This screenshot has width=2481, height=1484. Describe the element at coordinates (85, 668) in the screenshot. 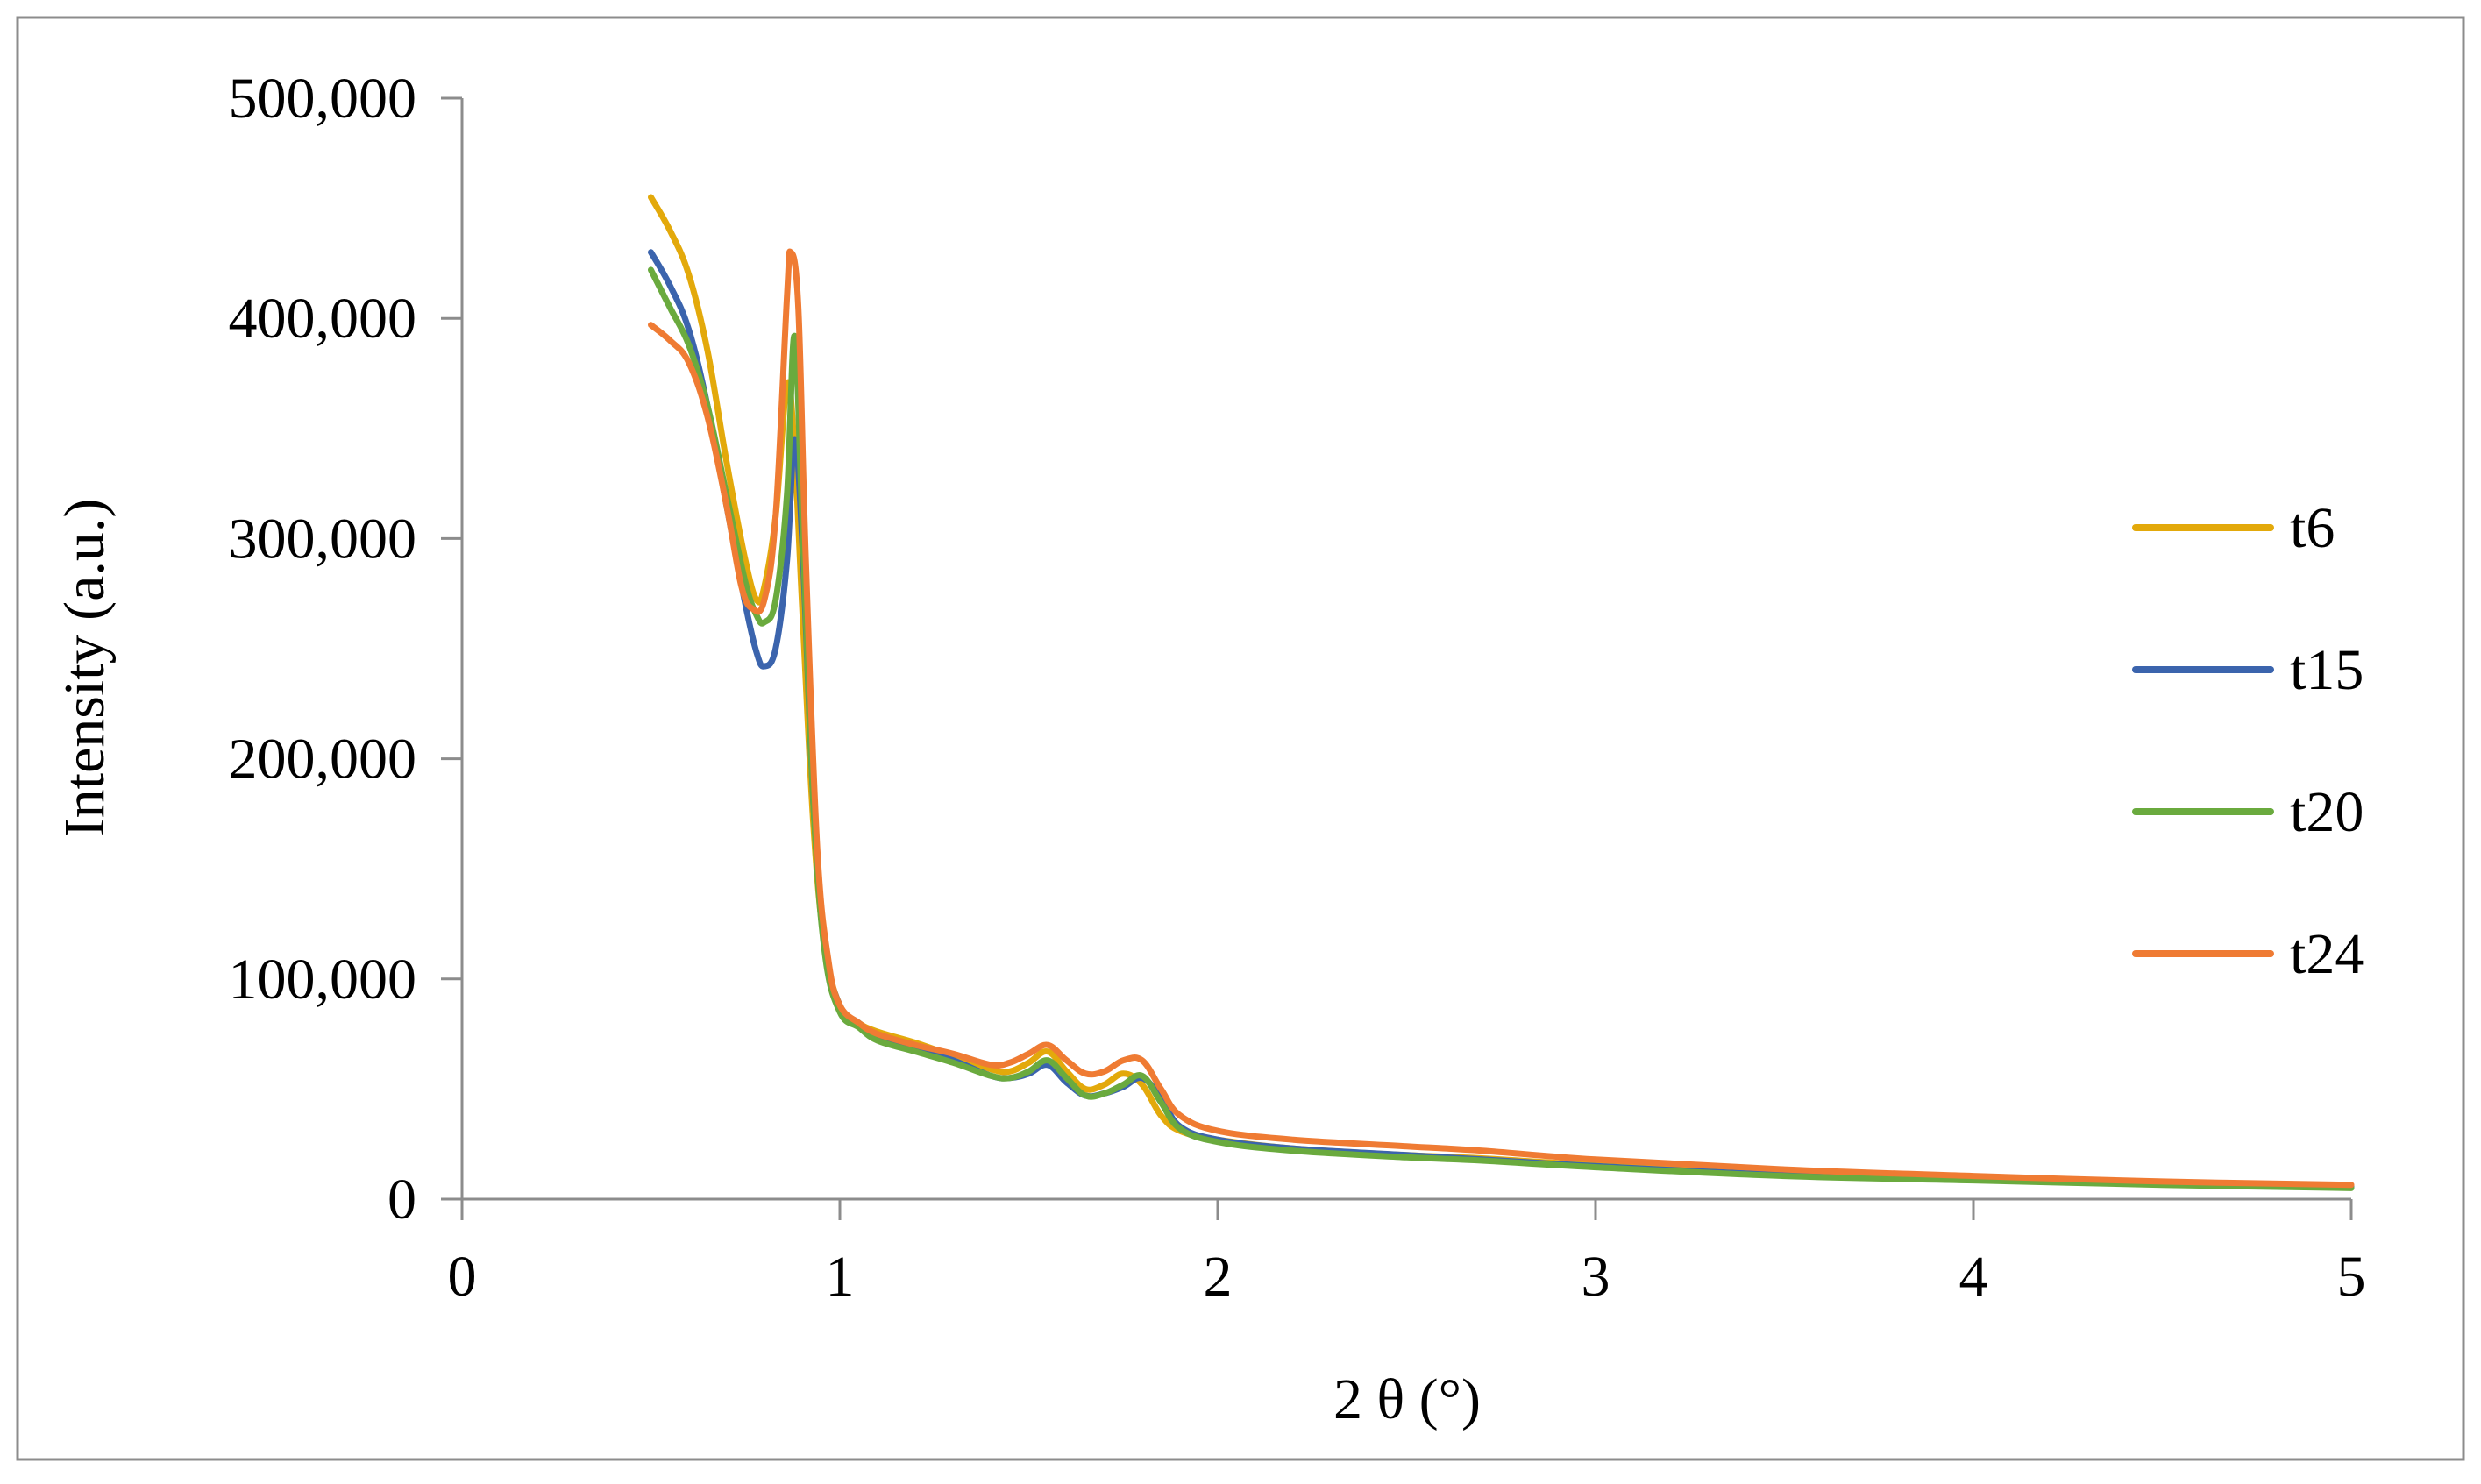

I see `y-axis-title: Intensity (a.u.)` at that location.